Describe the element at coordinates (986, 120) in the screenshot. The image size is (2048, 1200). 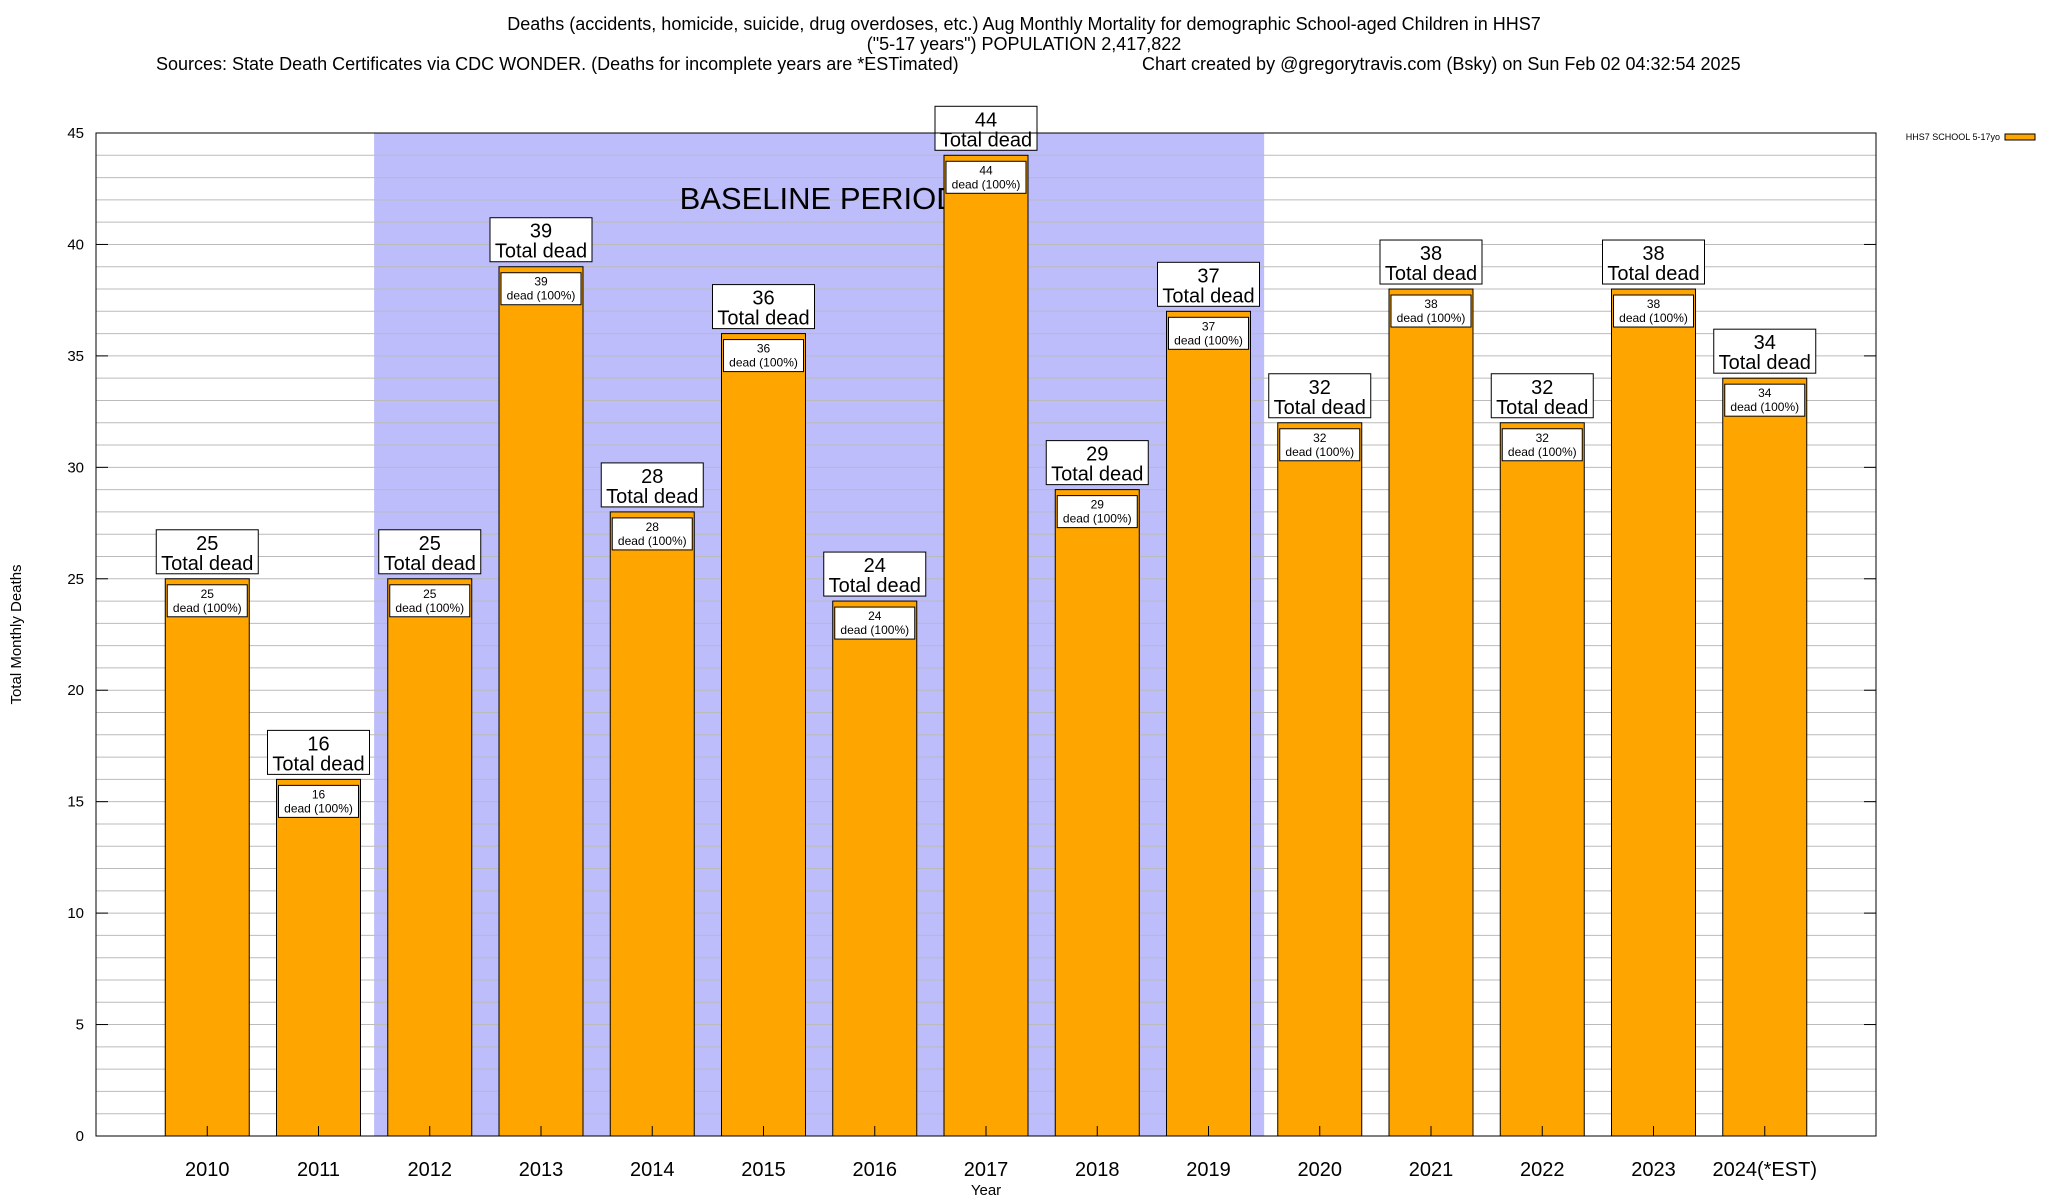
I see `total-label-value: 44` at that location.